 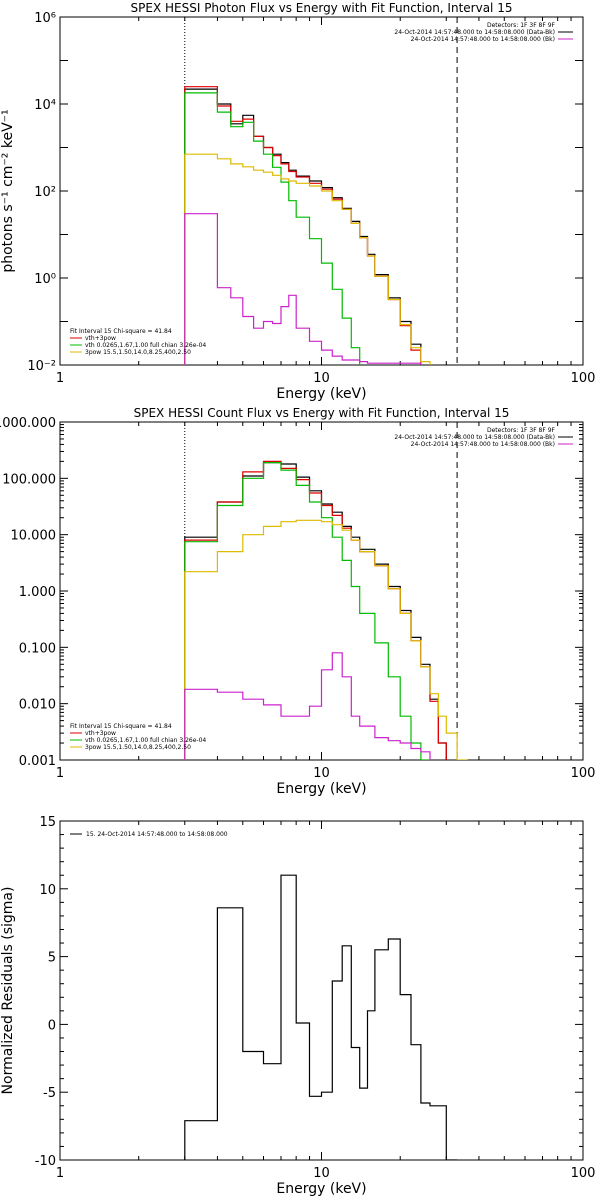 I want to click on y-tick-label: 10⁴, so click(x=45, y=105).